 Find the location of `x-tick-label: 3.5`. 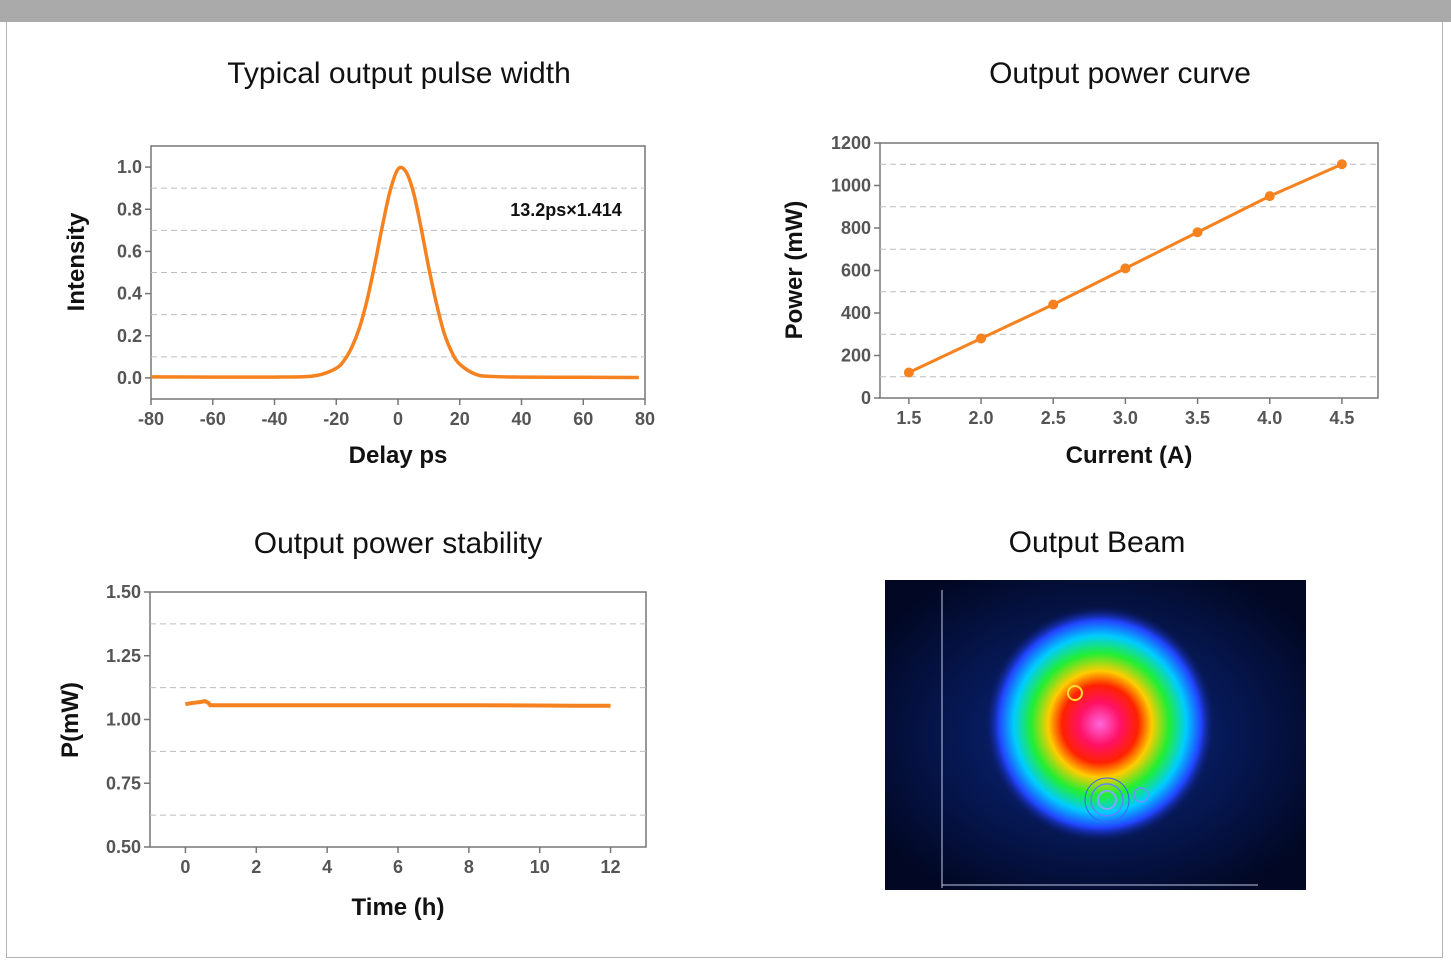

x-tick-label: 3.5 is located at coordinates (1197, 418).